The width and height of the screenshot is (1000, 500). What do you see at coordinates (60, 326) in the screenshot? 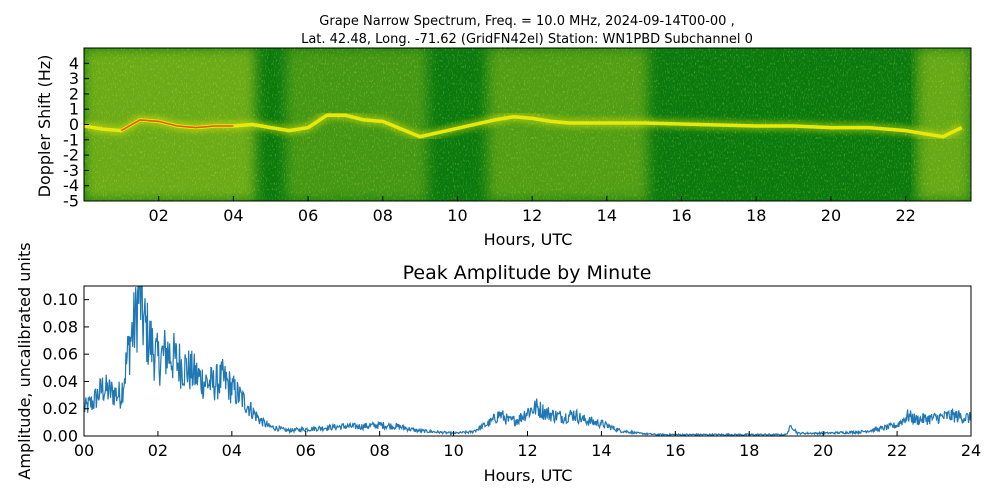
I see `y-tick-label: 0.08` at bounding box center [60, 326].